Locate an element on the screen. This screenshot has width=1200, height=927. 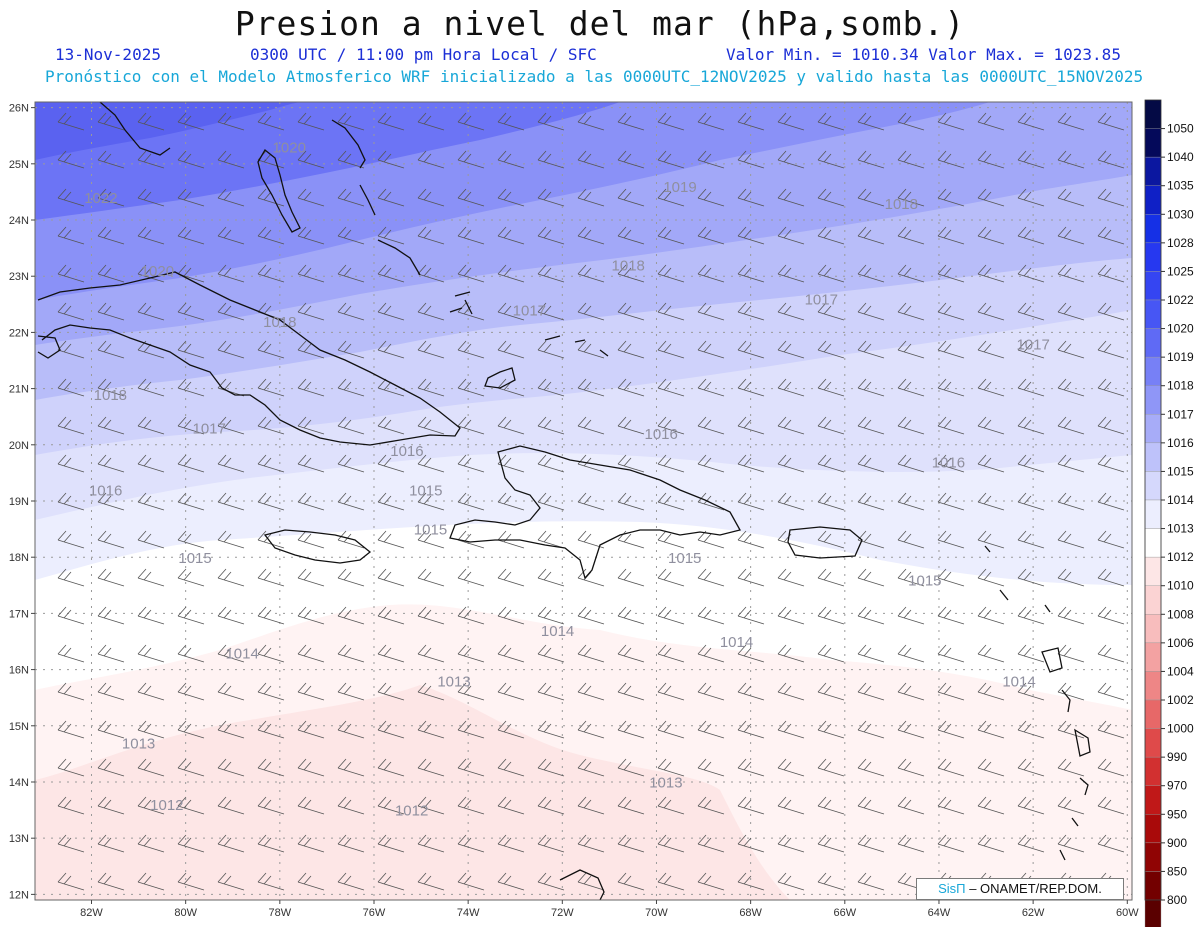
lat-tick-label: 16N is located at coordinates (19, 671).